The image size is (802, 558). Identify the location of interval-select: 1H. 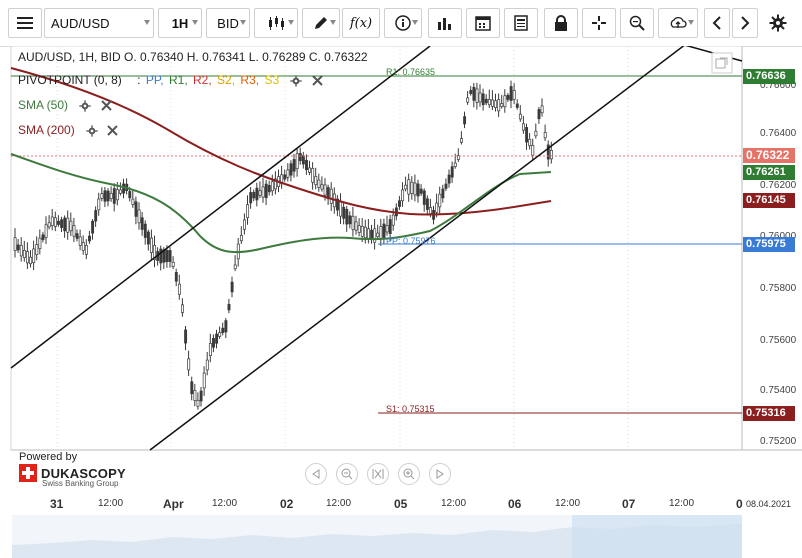
(180, 23).